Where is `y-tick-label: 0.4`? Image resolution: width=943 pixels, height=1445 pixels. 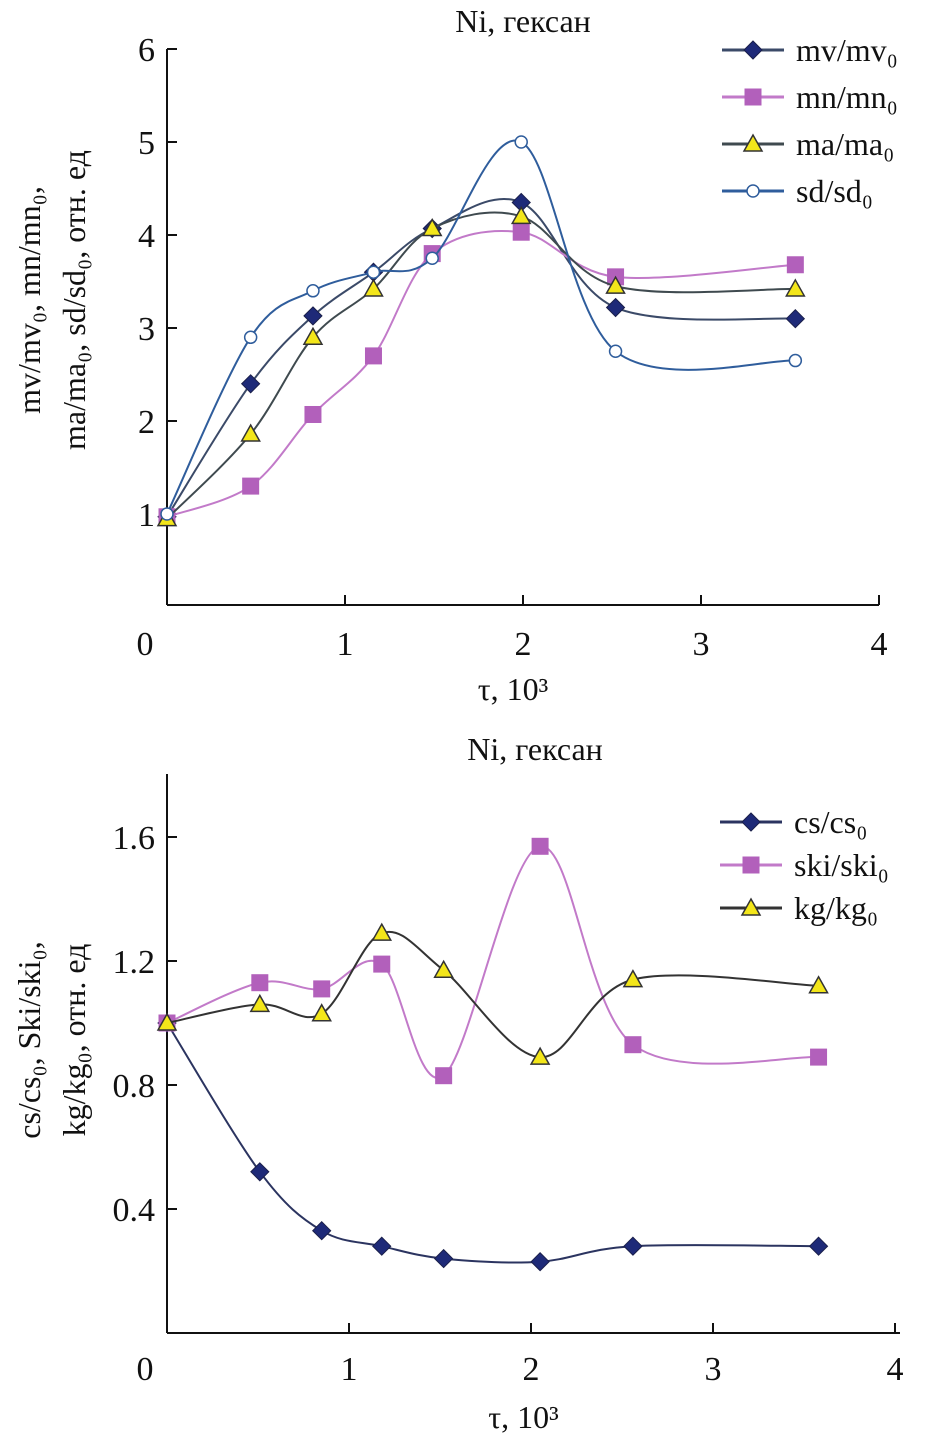 y-tick-label: 0.4 is located at coordinates (134, 1210).